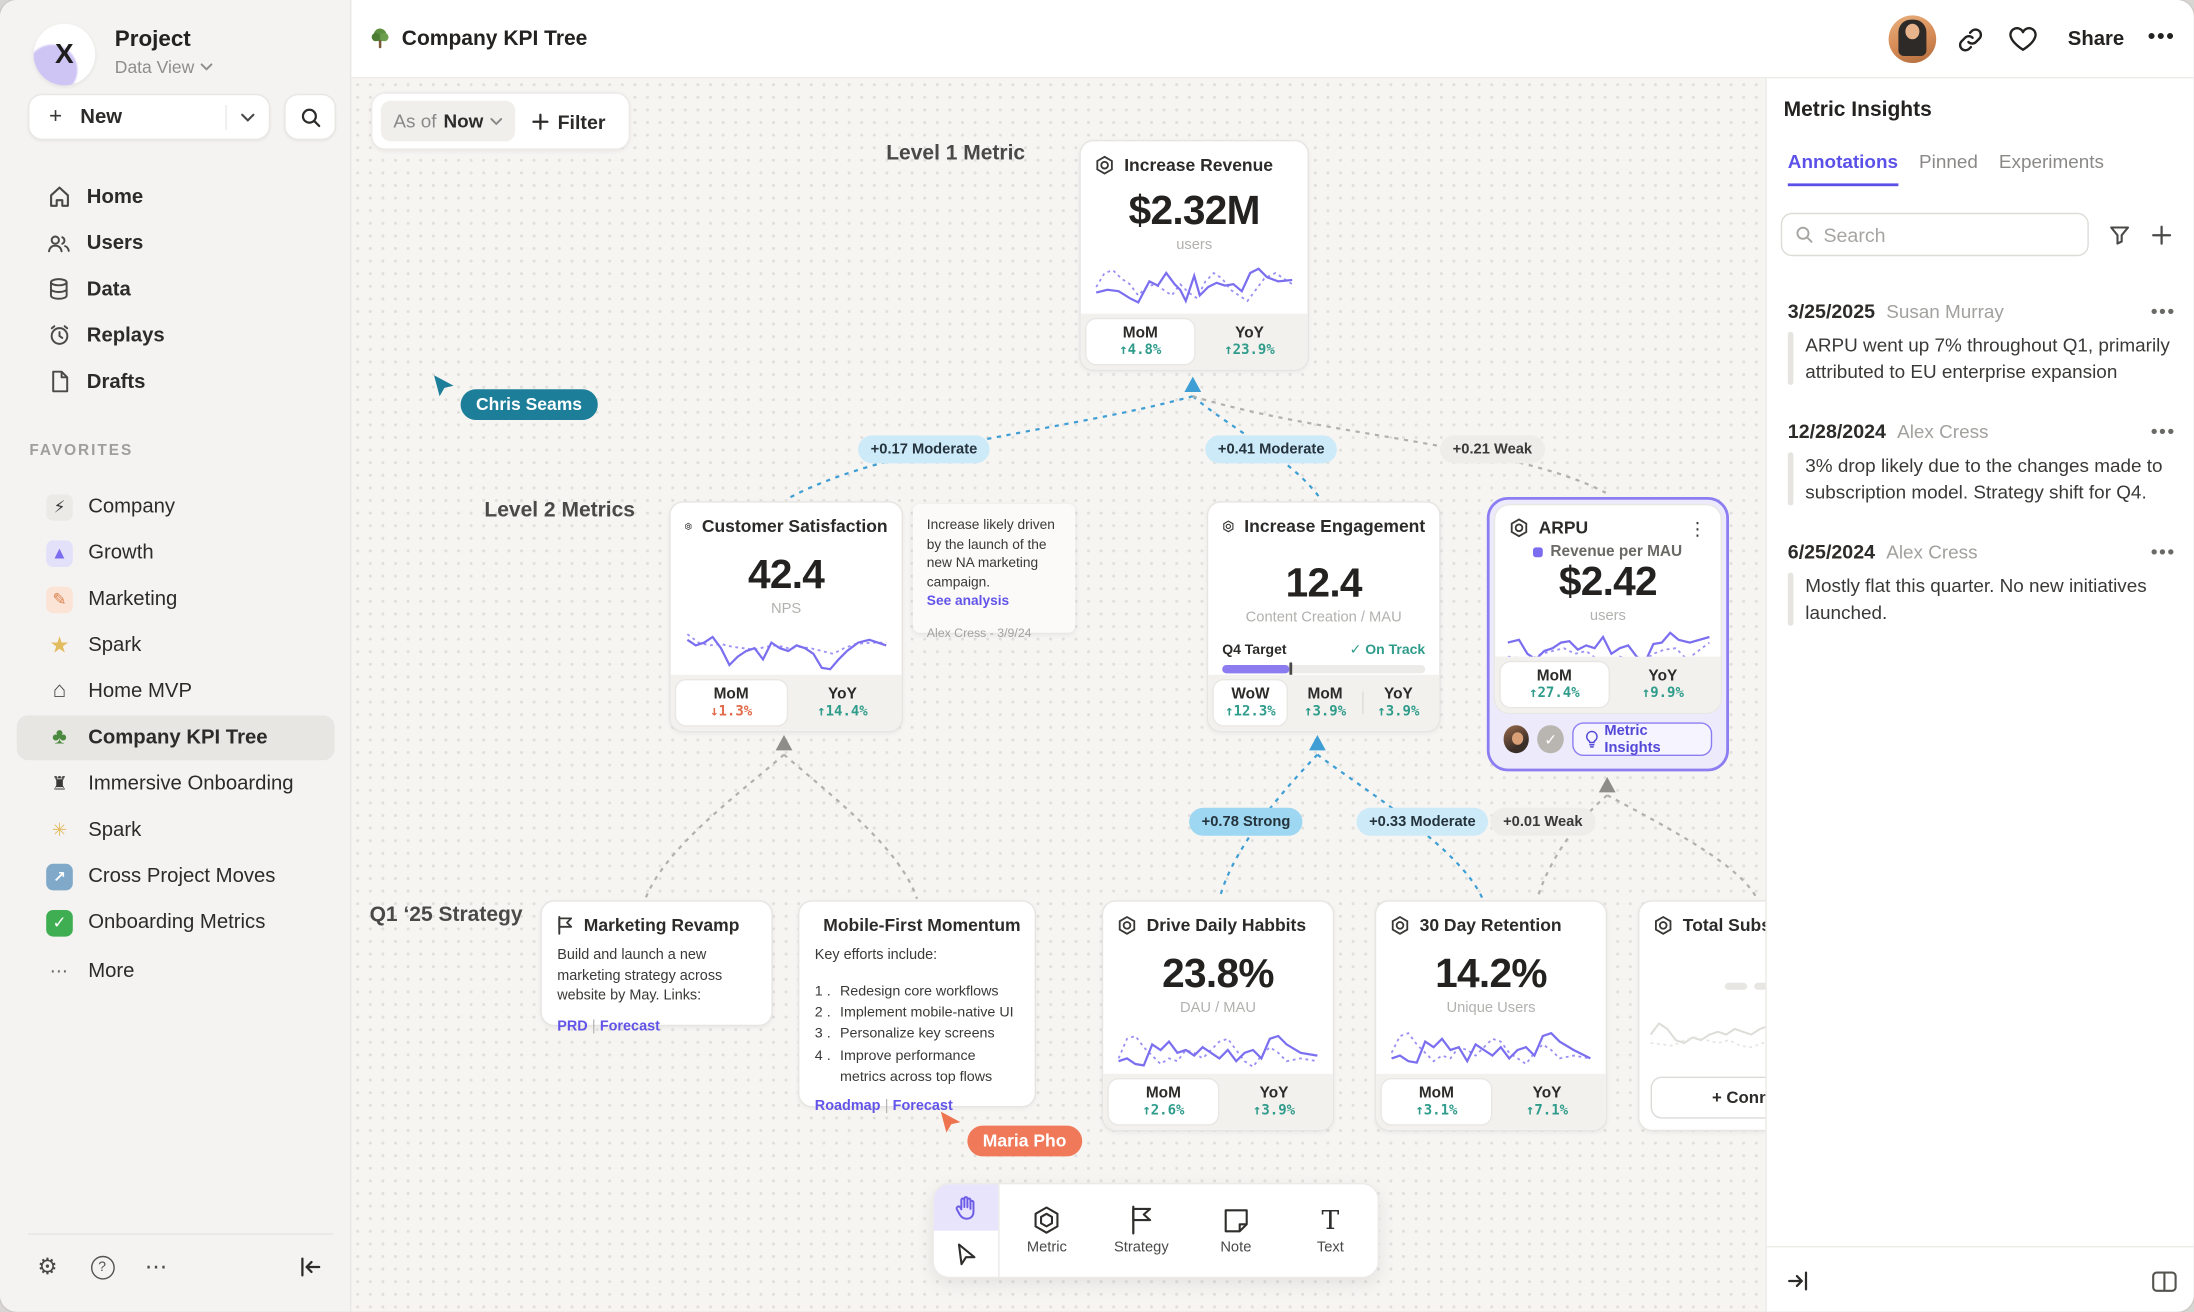 The height and width of the screenshot is (1312, 2194). Describe the element at coordinates (1250, 342) in the screenshot. I see `stat-yoy: YoY ↑23.9%` at that location.